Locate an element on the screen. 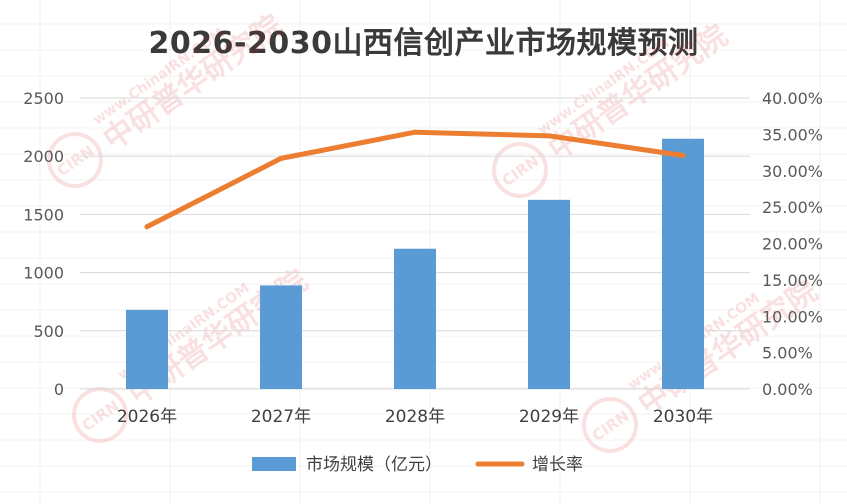 This screenshot has height=504, width=847. x-tick-label: 2028年 is located at coordinates (415, 417).